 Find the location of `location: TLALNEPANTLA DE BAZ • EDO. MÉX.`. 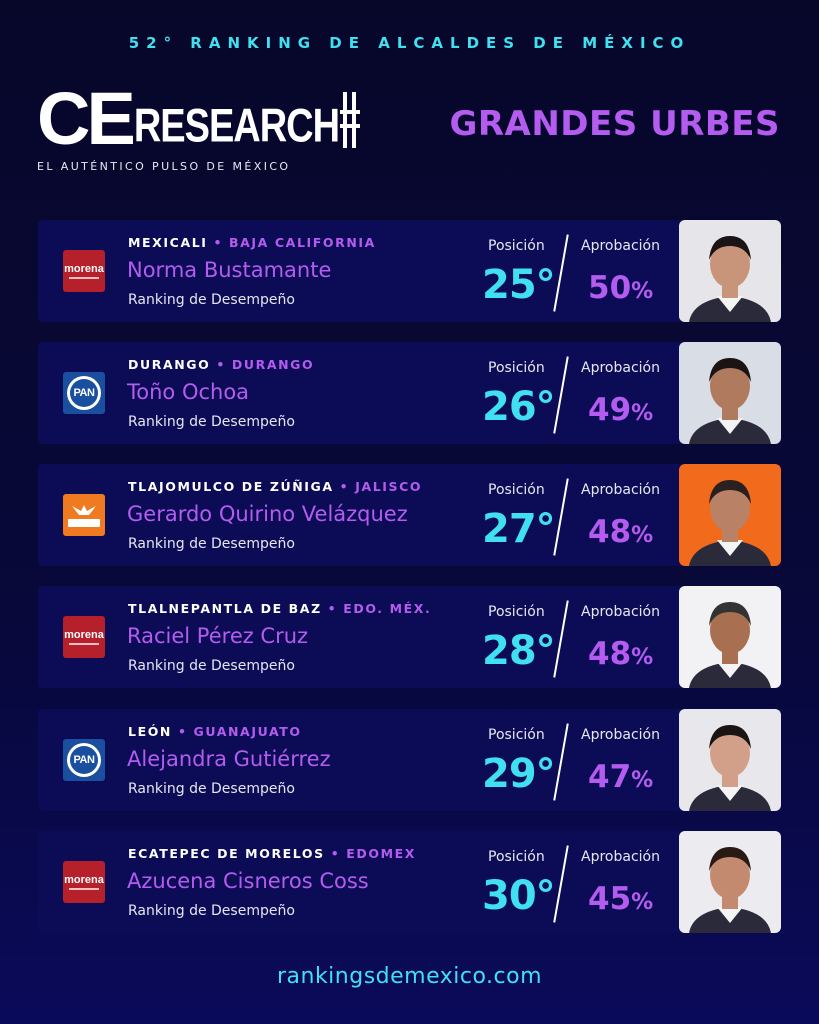

location: TLALNEPANTLA DE BAZ • EDO. MÉX. is located at coordinates (280, 608).